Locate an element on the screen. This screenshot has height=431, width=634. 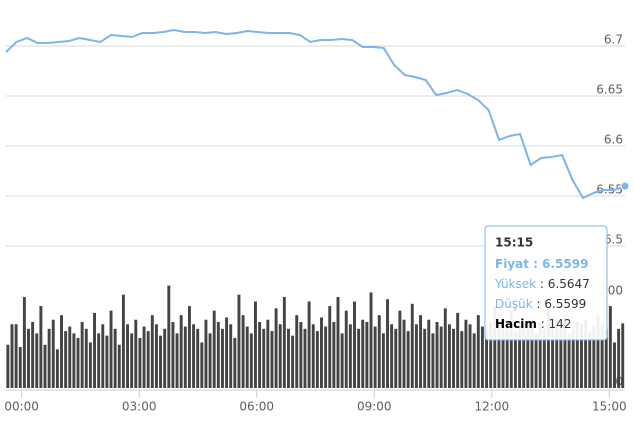
tooltip-box is located at coordinates (546, 283).